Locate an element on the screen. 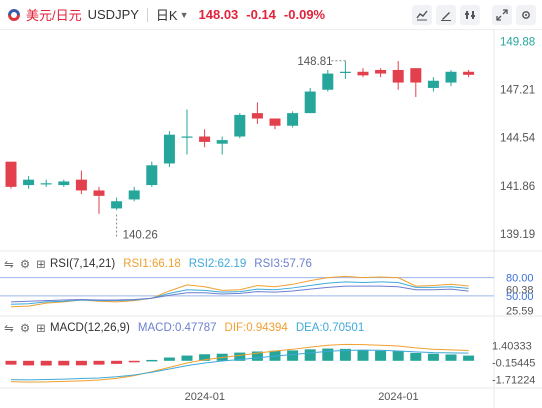 The height and width of the screenshot is (408, 542). macd-tick-label: -1.71224 is located at coordinates (513, 381).